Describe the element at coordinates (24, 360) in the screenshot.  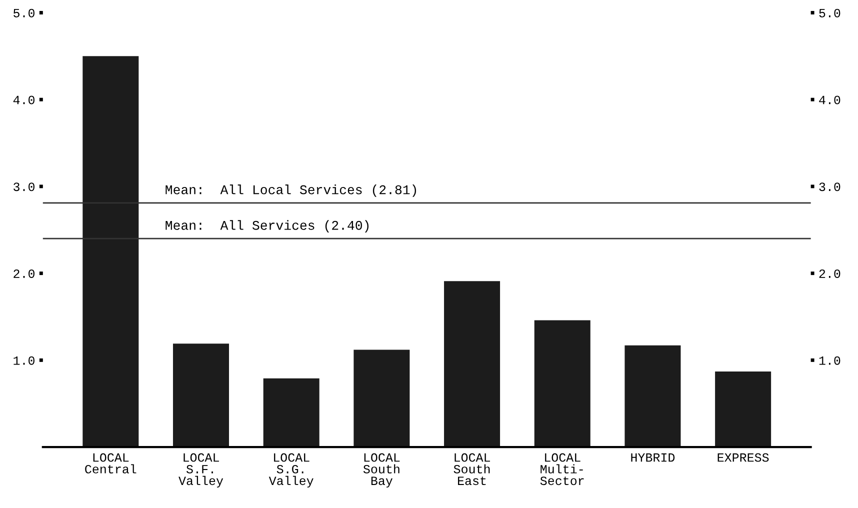
I see `y-tick-label: 1.0` at that location.